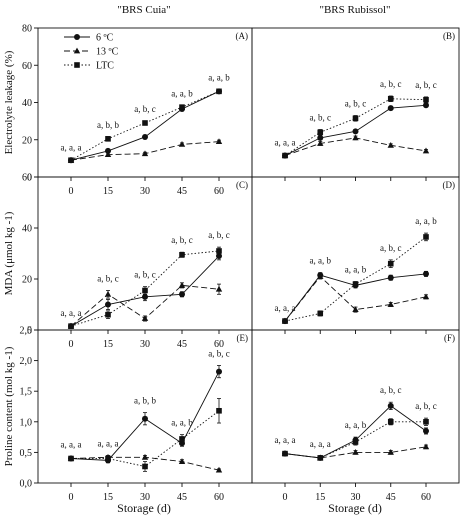 The width and height of the screenshot is (461, 520). What do you see at coordinates (107, 52) in the screenshot?
I see `legend-label: 13 ºC` at bounding box center [107, 52].